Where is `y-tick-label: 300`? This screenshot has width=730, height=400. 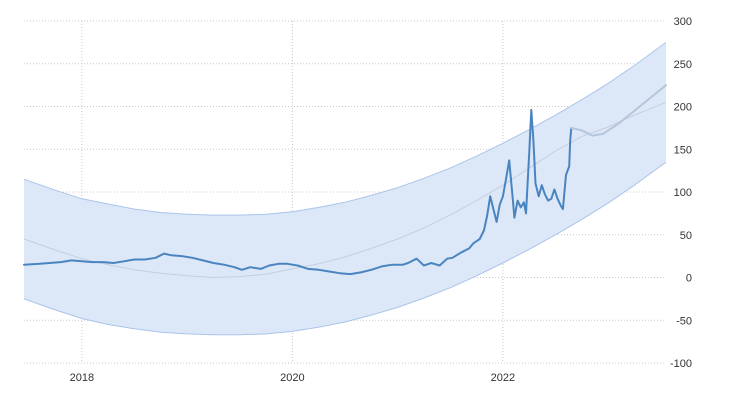
y-tick-label: 300 is located at coordinates (683, 22).